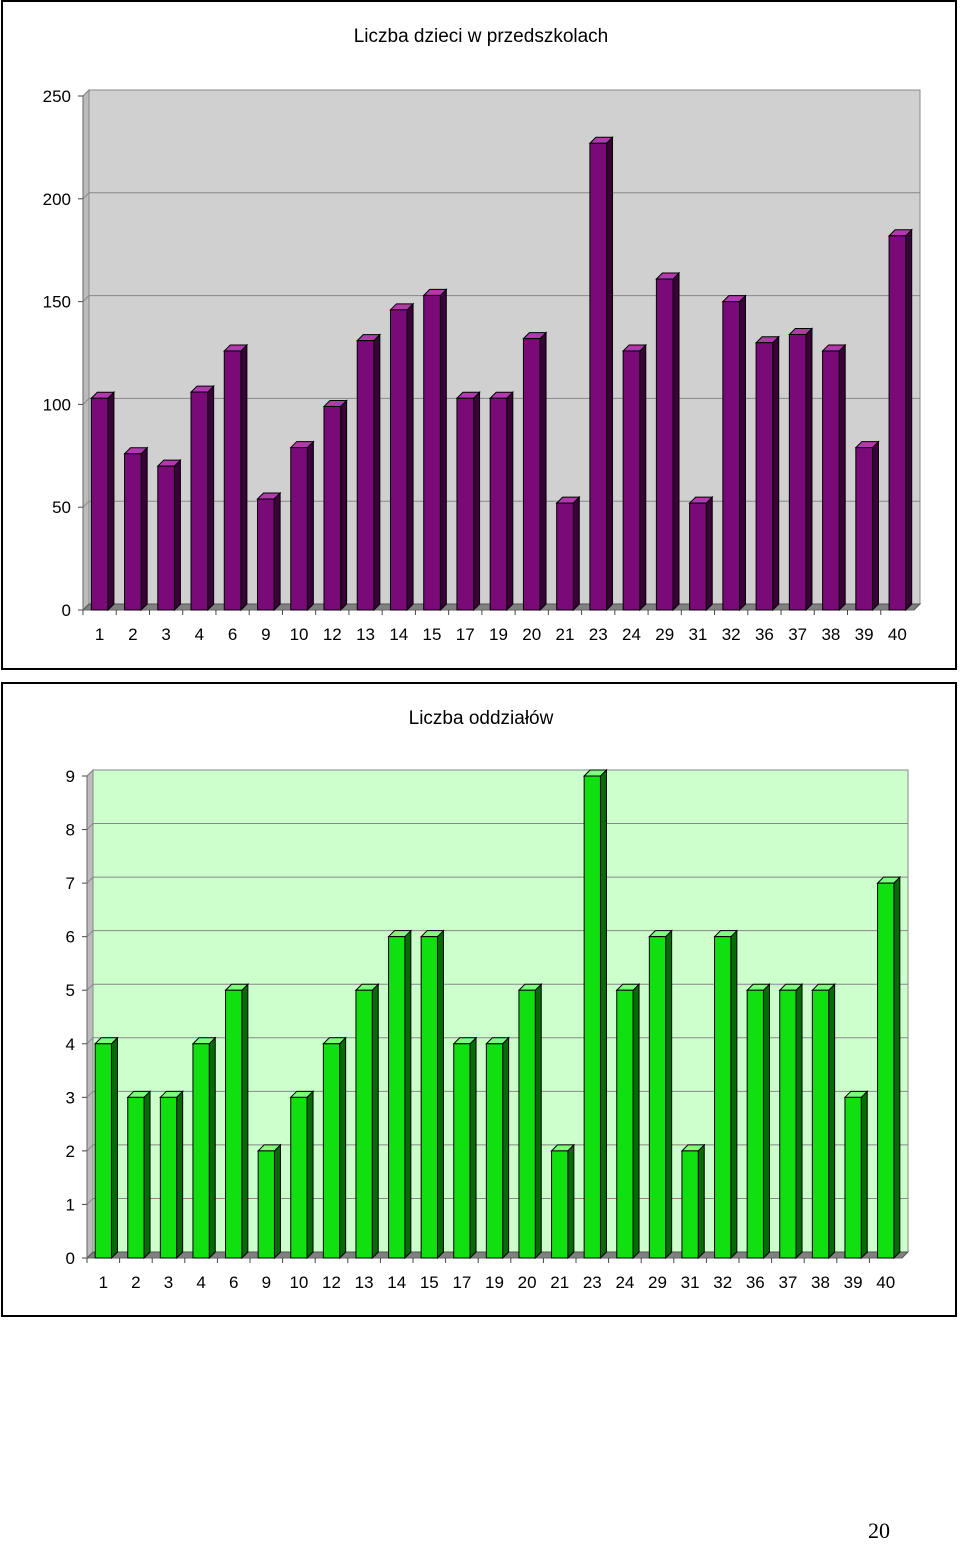 The height and width of the screenshot is (1544, 960). Describe the element at coordinates (165, 634) in the screenshot. I see `x-tick-label: 3` at that location.